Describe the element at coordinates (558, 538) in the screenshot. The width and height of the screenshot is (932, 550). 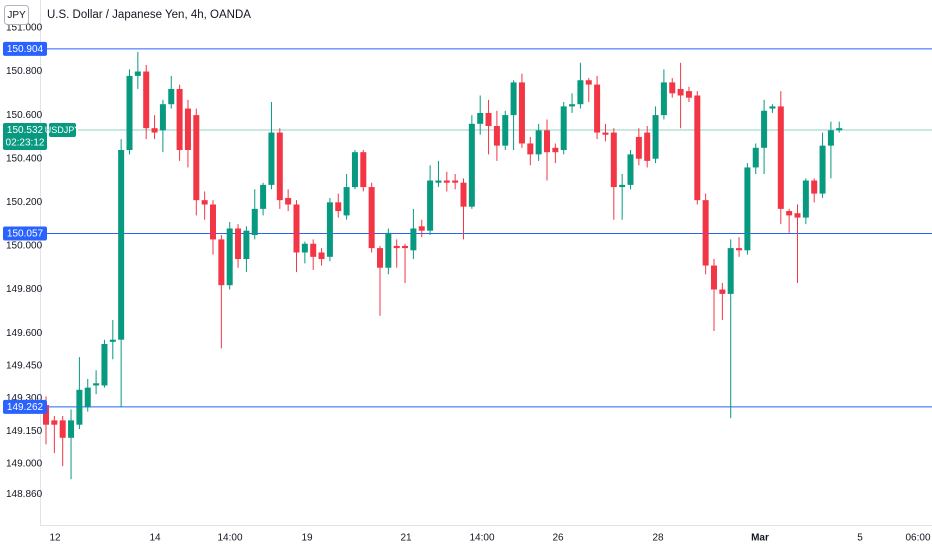
I see `x-tick-label: 26` at that location.